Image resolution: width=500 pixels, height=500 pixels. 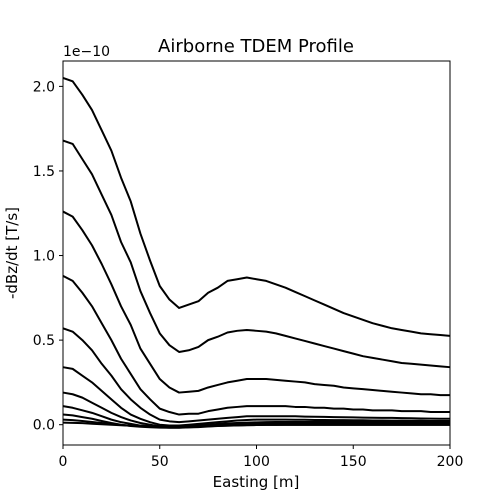 I want to click on x-tick-label: 50, so click(x=160, y=462).